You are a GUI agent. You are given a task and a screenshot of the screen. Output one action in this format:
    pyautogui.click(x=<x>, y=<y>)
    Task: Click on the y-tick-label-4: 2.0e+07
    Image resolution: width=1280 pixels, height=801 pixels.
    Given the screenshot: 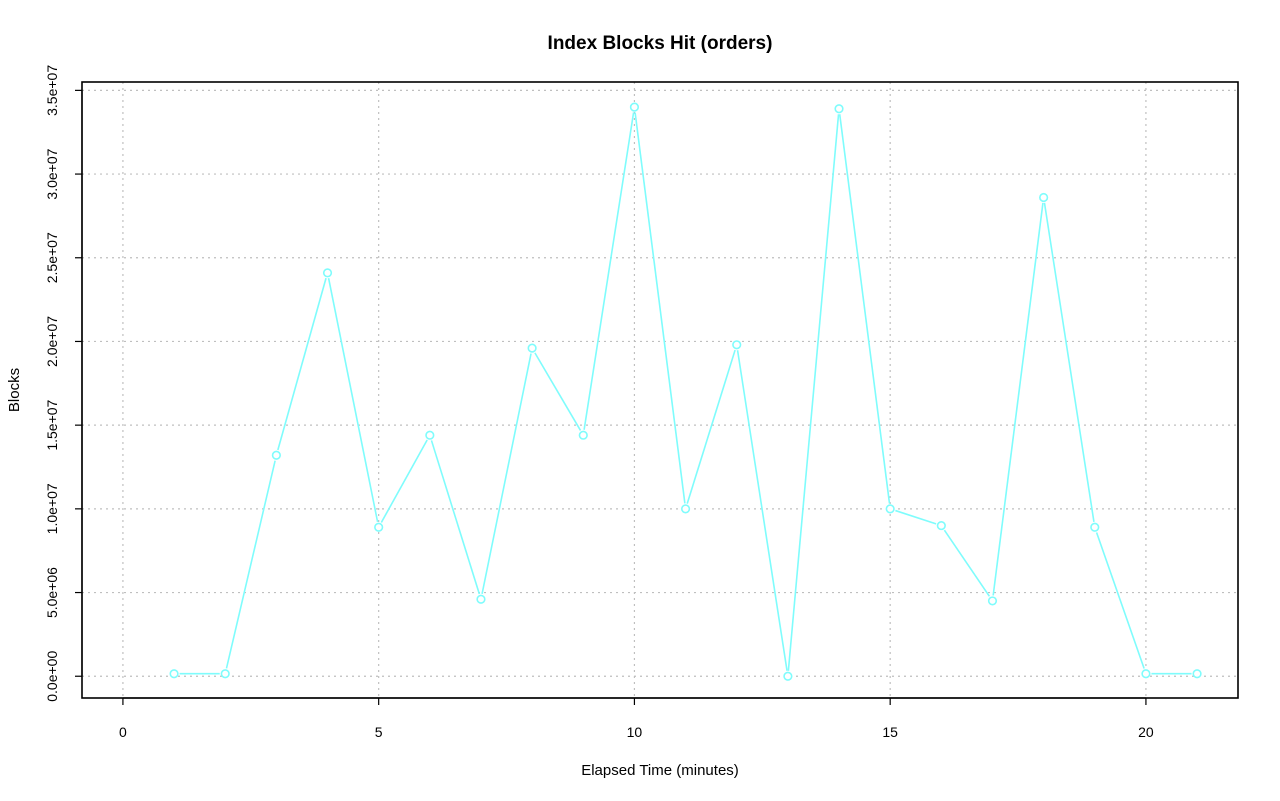 What is the action you would take?
    pyautogui.click(x=52, y=341)
    